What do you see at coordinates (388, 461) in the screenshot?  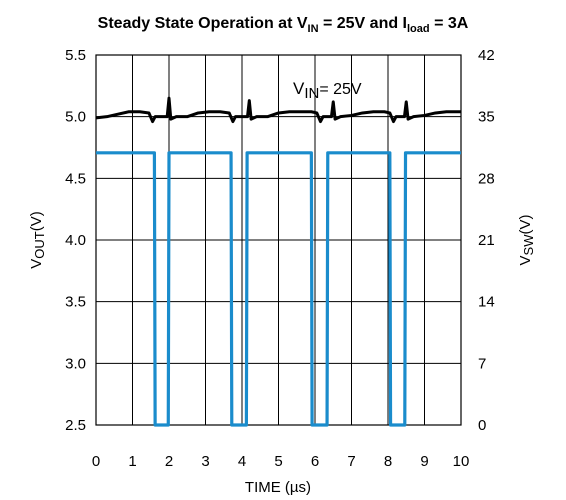 I see `x-tick-label: 8` at bounding box center [388, 461].